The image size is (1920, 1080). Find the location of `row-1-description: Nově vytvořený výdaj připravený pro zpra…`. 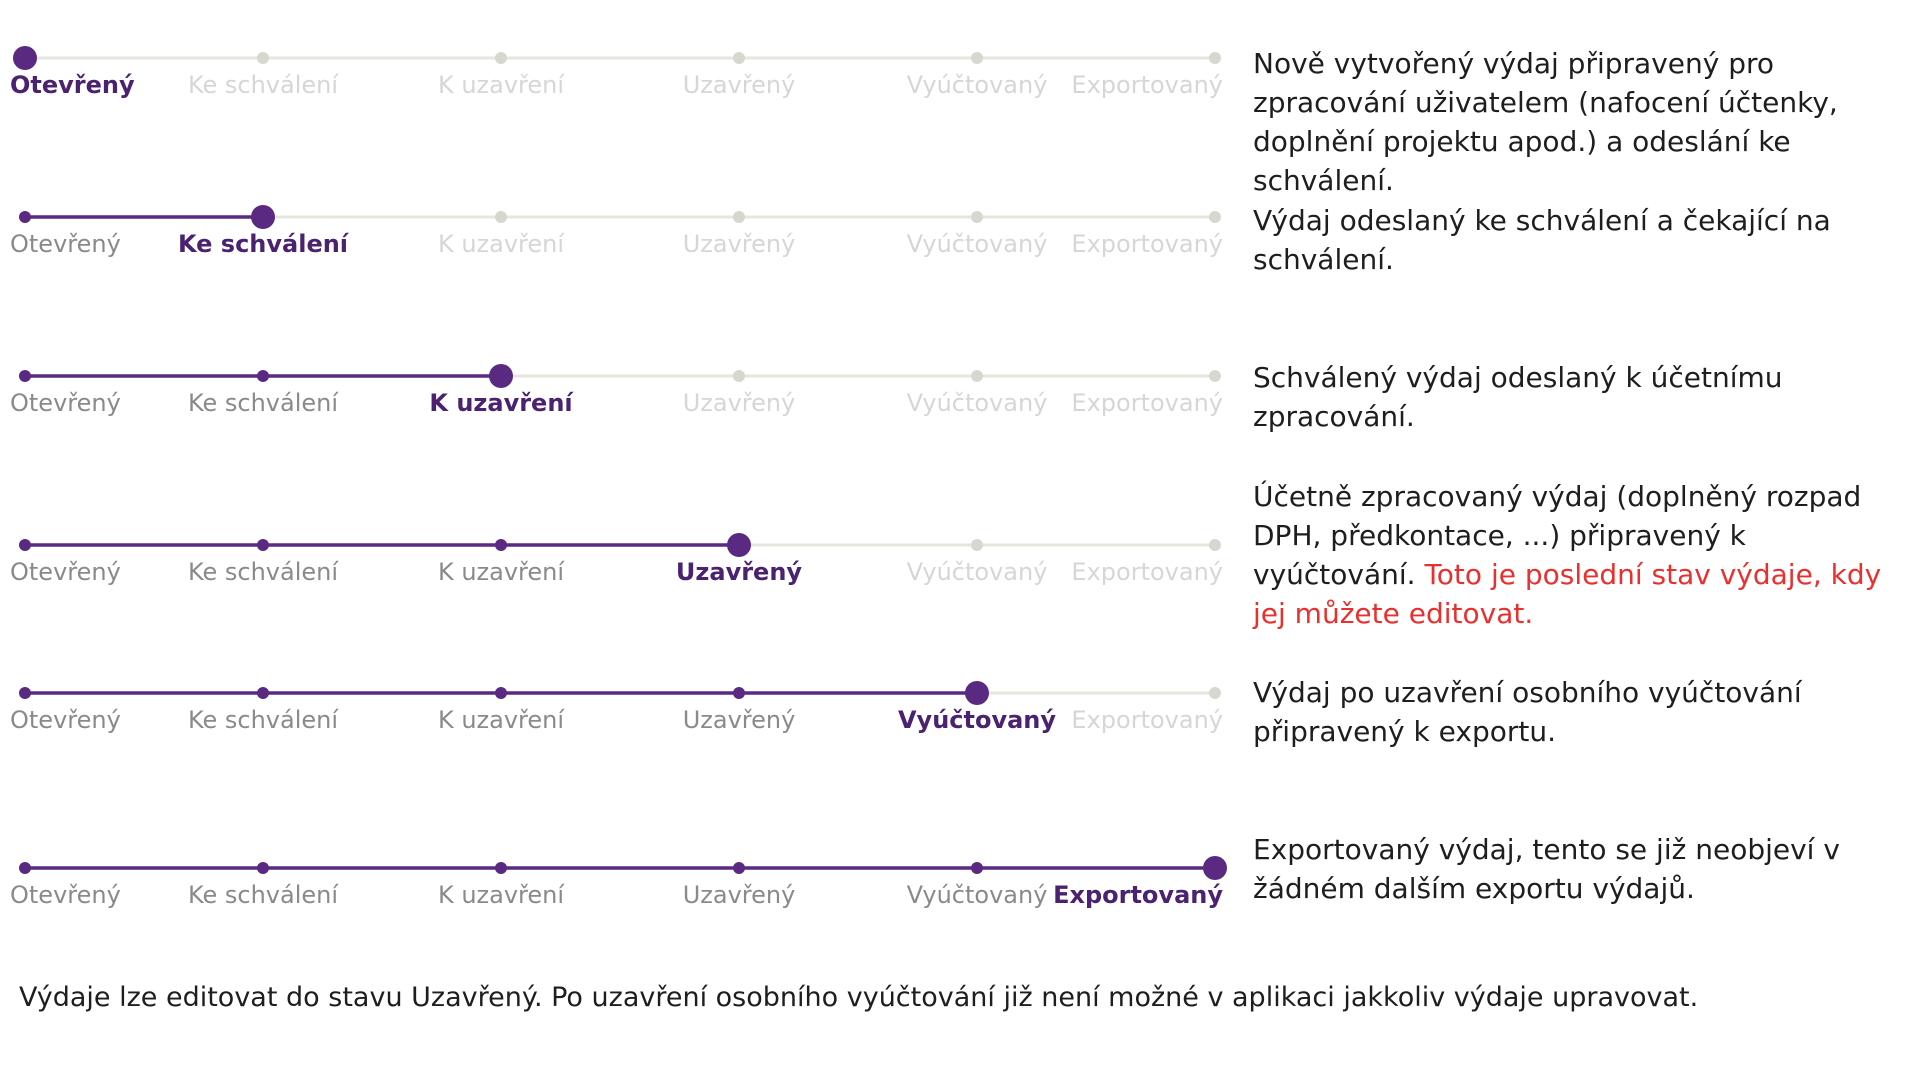

row-1-description: Nově vytvořený výdaj připravený pro zpra… is located at coordinates (1545, 122).